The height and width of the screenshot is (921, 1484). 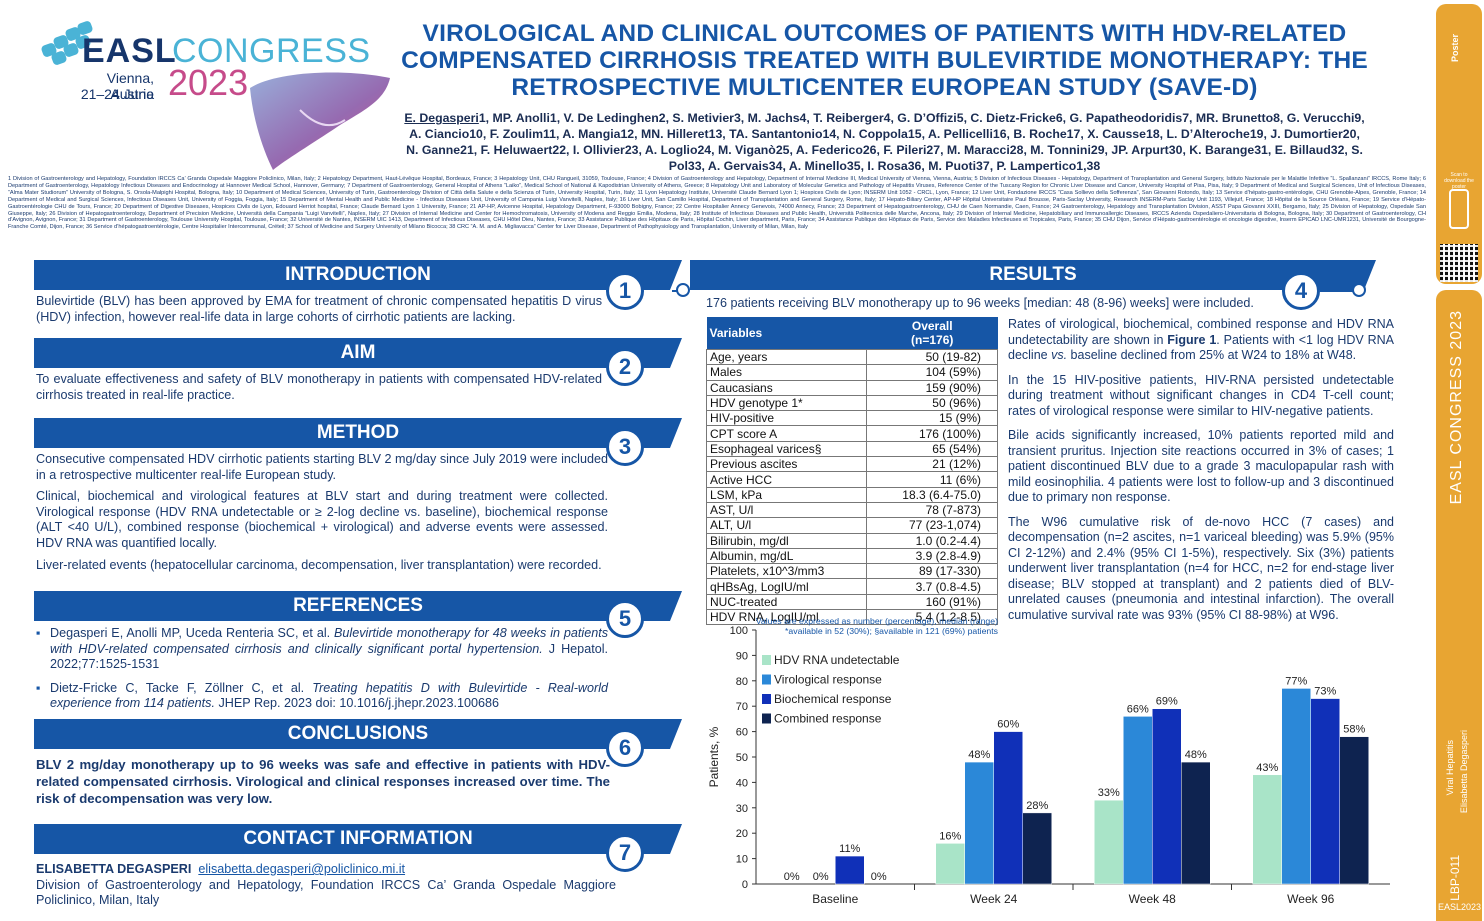 What do you see at coordinates (742, 834) in the screenshot?
I see `y-tick-label: 20` at bounding box center [742, 834].